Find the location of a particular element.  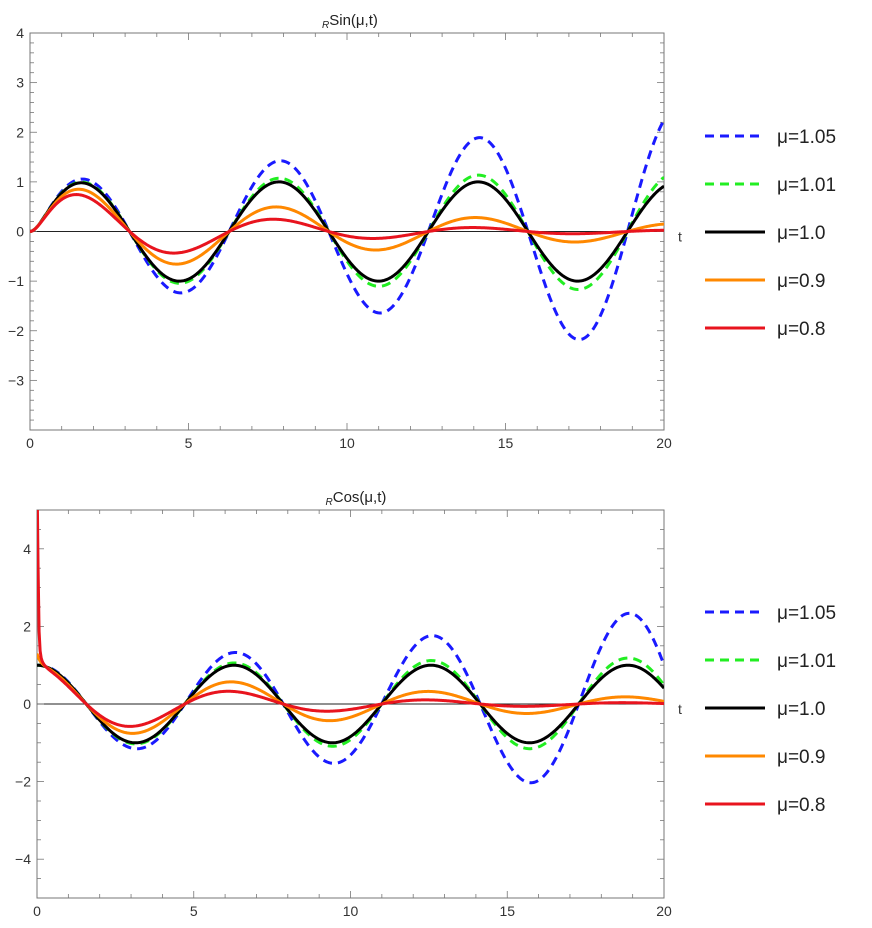

y-tick-label: 3 is located at coordinates (20, 83).